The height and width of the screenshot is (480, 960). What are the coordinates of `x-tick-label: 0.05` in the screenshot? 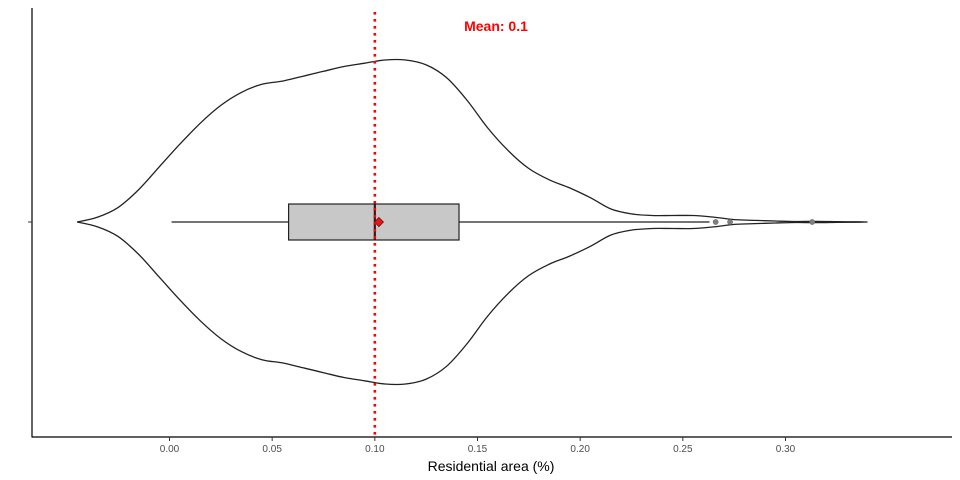 It's located at (272, 449).